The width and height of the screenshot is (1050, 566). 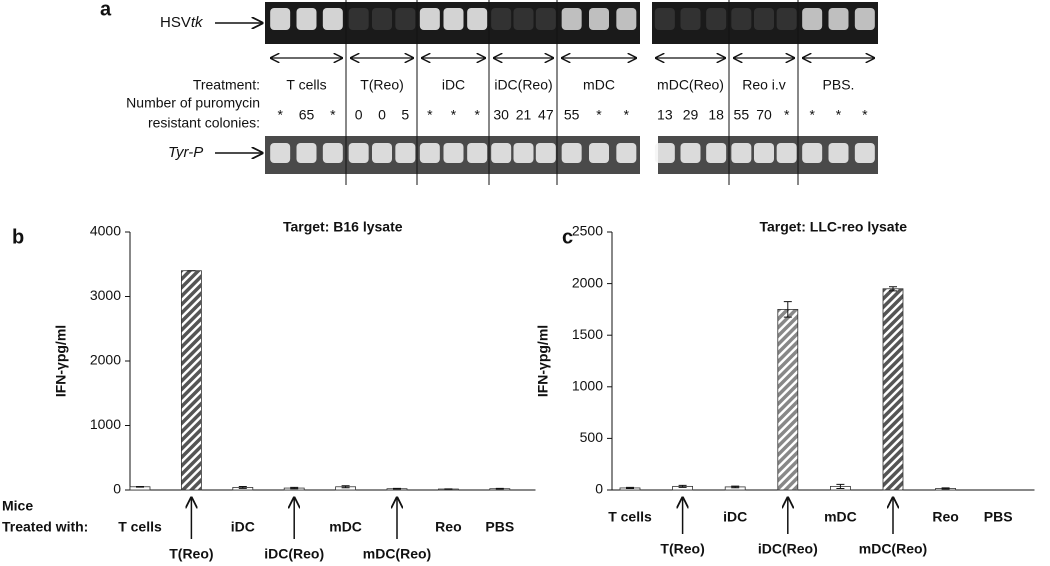 What do you see at coordinates (587, 231) in the screenshot?
I see `y-tick-label: 2500` at bounding box center [587, 231].